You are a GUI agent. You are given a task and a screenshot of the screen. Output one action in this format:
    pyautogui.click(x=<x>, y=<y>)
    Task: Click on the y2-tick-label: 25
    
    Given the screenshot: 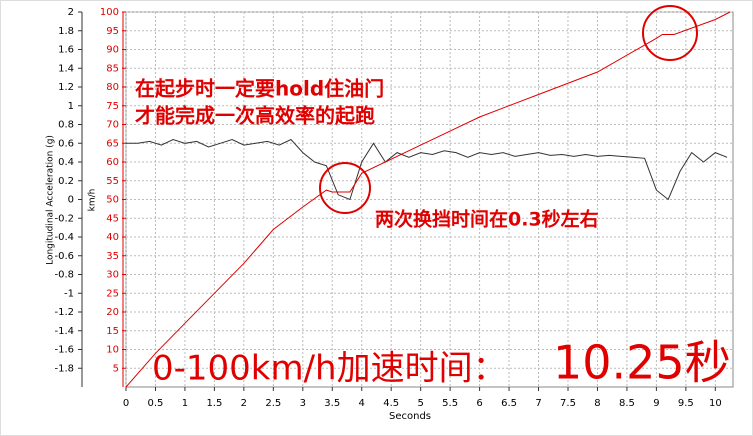 What is the action you would take?
    pyautogui.click(x=112, y=293)
    